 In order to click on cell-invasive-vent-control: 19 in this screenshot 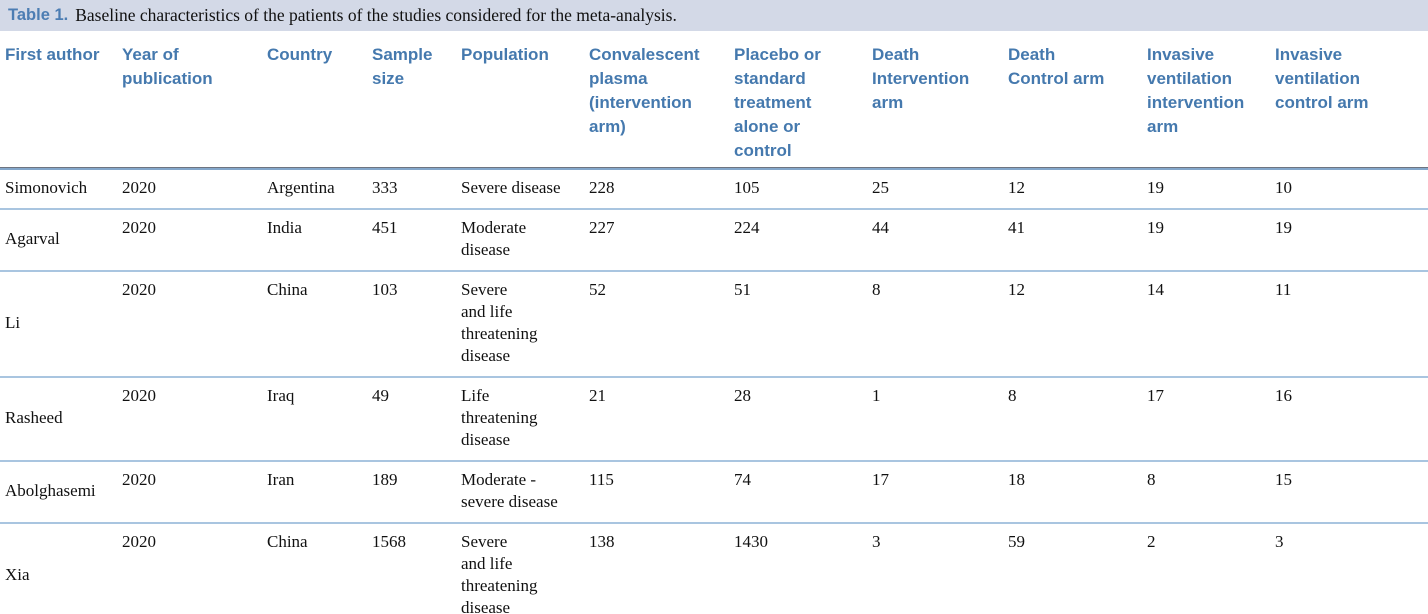, I will do `click(1351, 241)`.